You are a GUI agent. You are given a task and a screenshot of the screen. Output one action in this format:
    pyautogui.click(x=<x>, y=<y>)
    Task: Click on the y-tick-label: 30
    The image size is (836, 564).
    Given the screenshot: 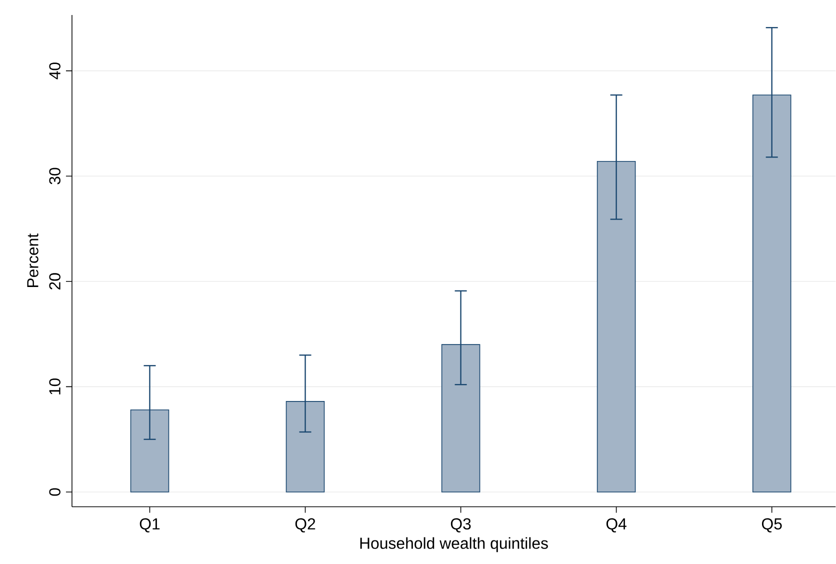 What is the action you would take?
    pyautogui.click(x=54, y=176)
    